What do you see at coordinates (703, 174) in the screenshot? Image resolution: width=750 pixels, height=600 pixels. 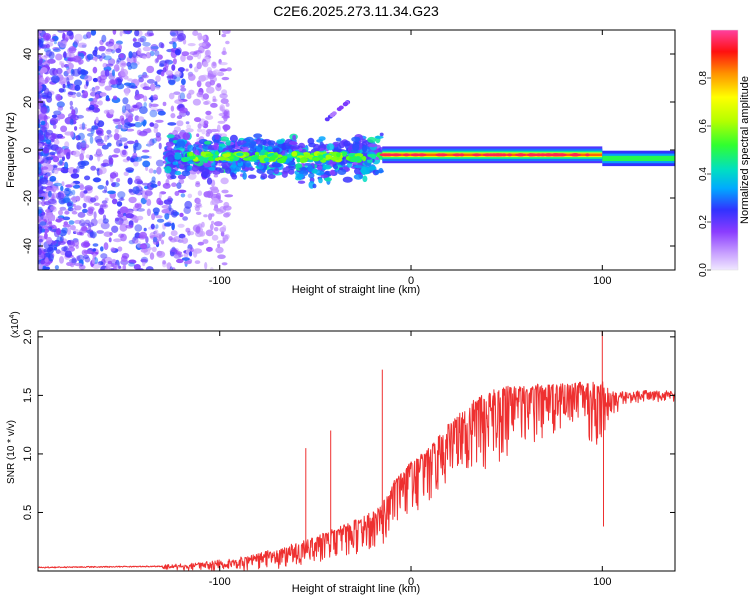 I see `colorbar-tick-label: 0.4` at bounding box center [703, 174].